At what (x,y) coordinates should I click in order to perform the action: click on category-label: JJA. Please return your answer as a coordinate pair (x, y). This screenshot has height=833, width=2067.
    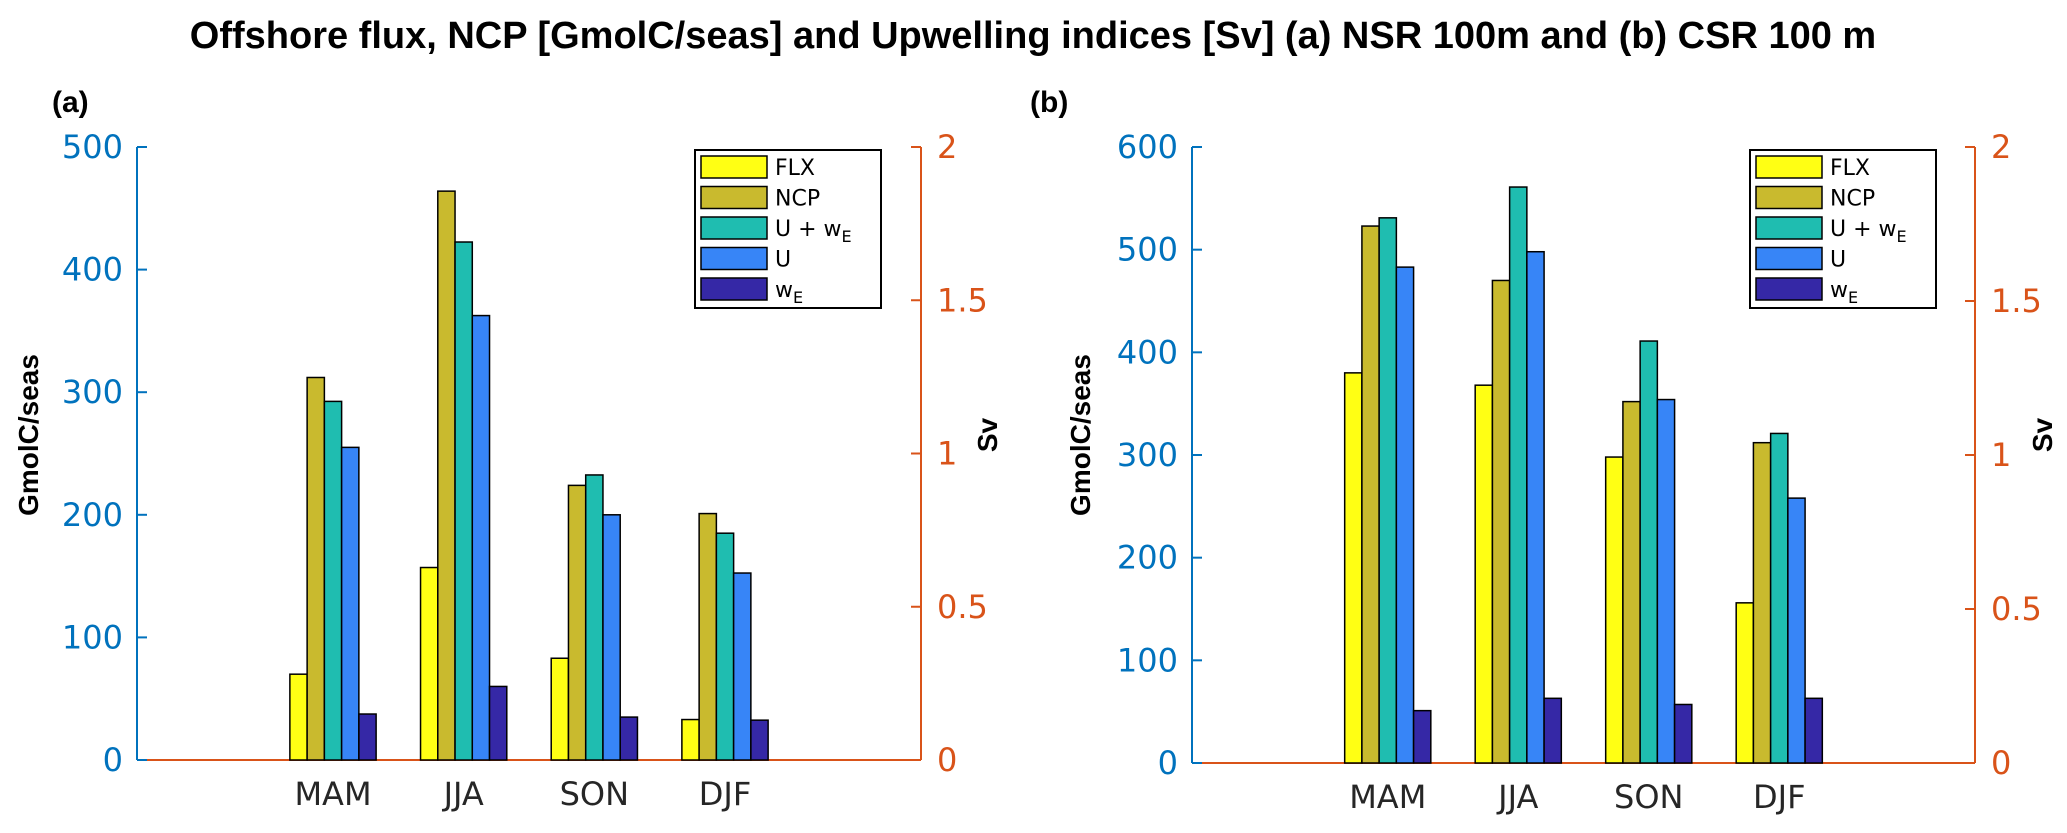
    Looking at the image, I should click on (1517, 797).